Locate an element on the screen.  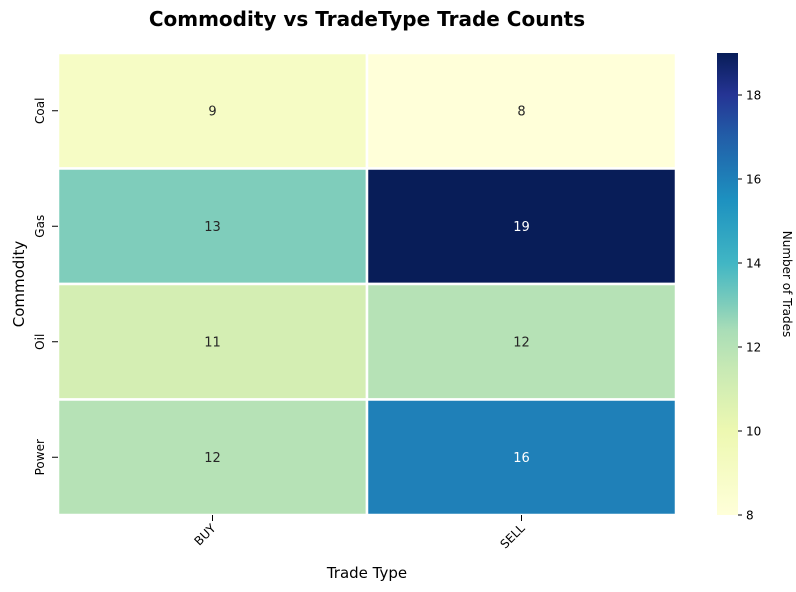
cell-value-label: 16 is located at coordinates (521, 458).